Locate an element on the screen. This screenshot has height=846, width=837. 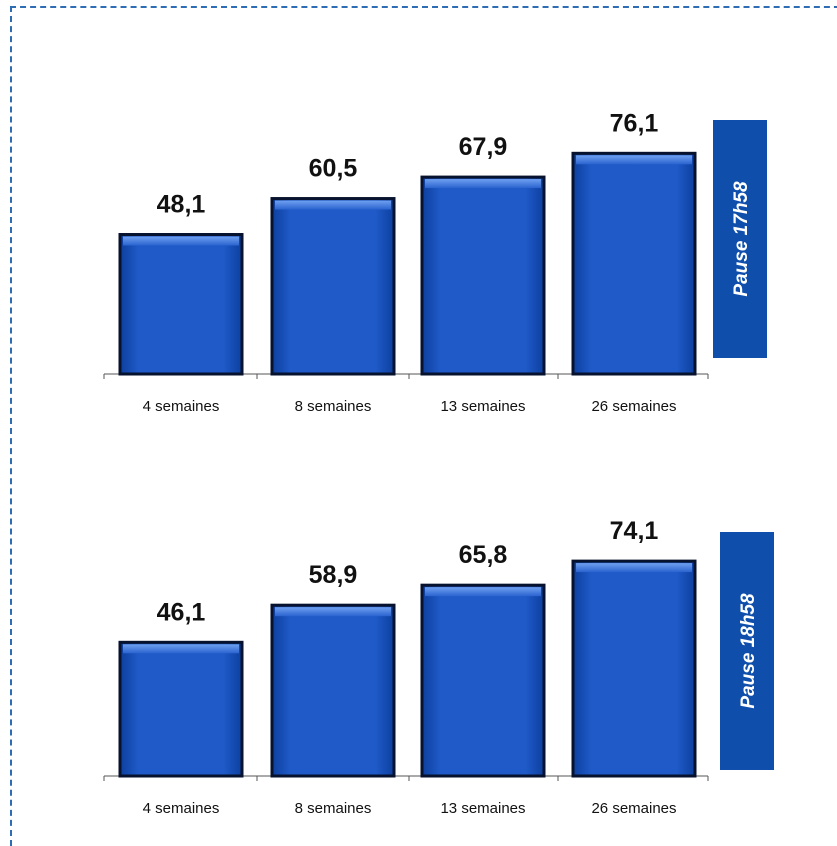
data-label: 76,1 is located at coordinates (634, 123).